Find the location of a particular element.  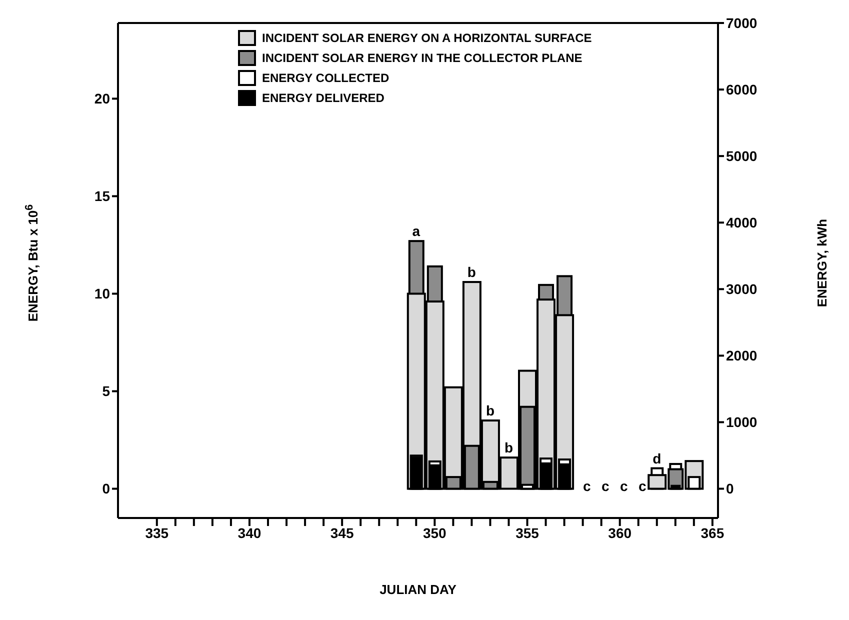

annotation: d is located at coordinates (657, 458).